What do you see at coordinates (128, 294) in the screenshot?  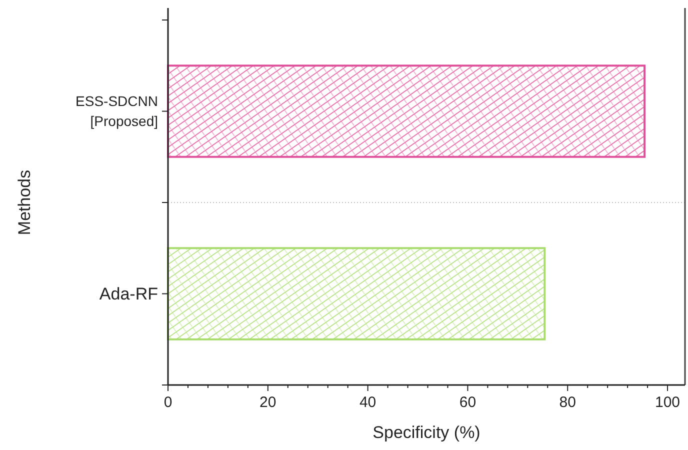 I see `y-tick-label: Ada-RF` at bounding box center [128, 294].